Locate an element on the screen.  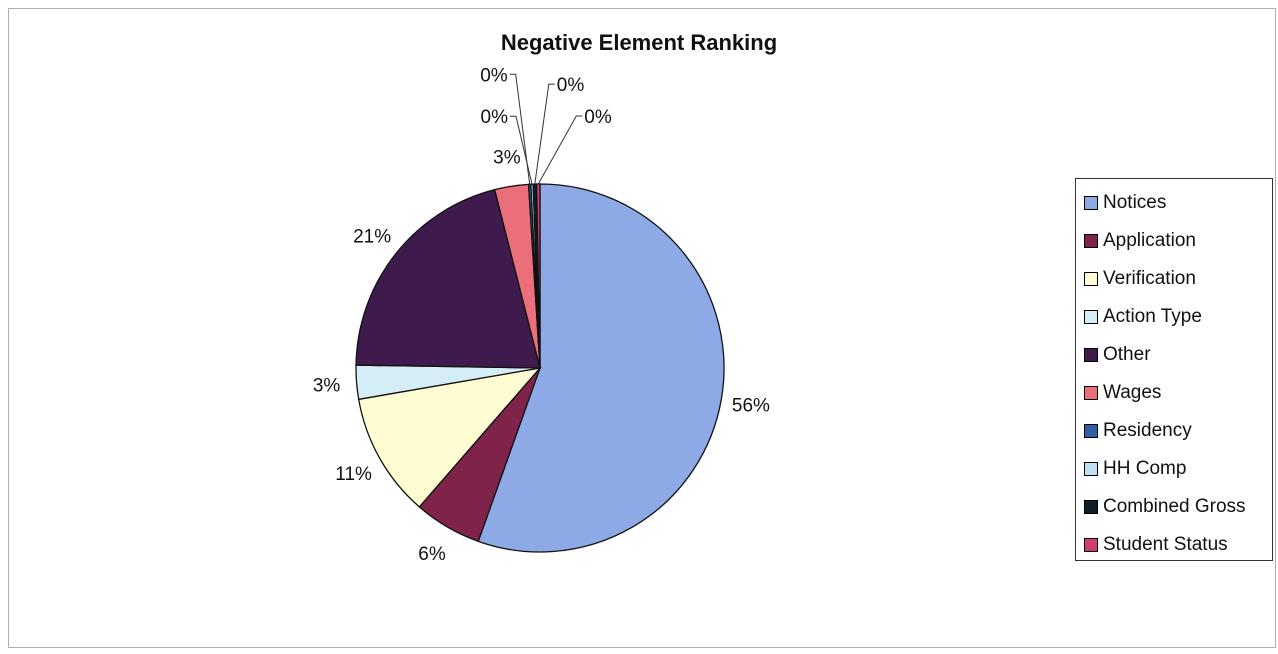
value-label-action-type: 3% is located at coordinates (327, 386).